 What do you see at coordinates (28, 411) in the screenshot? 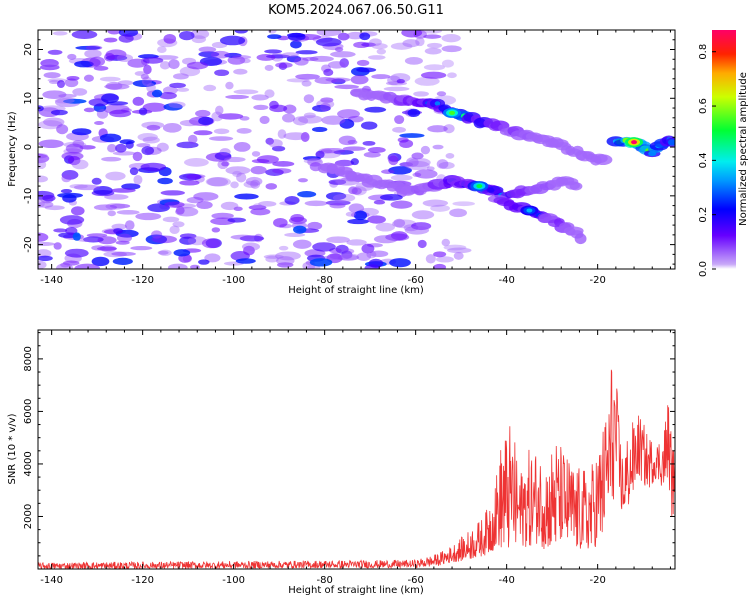
I see `y-tick-label: 6000` at bounding box center [28, 411].